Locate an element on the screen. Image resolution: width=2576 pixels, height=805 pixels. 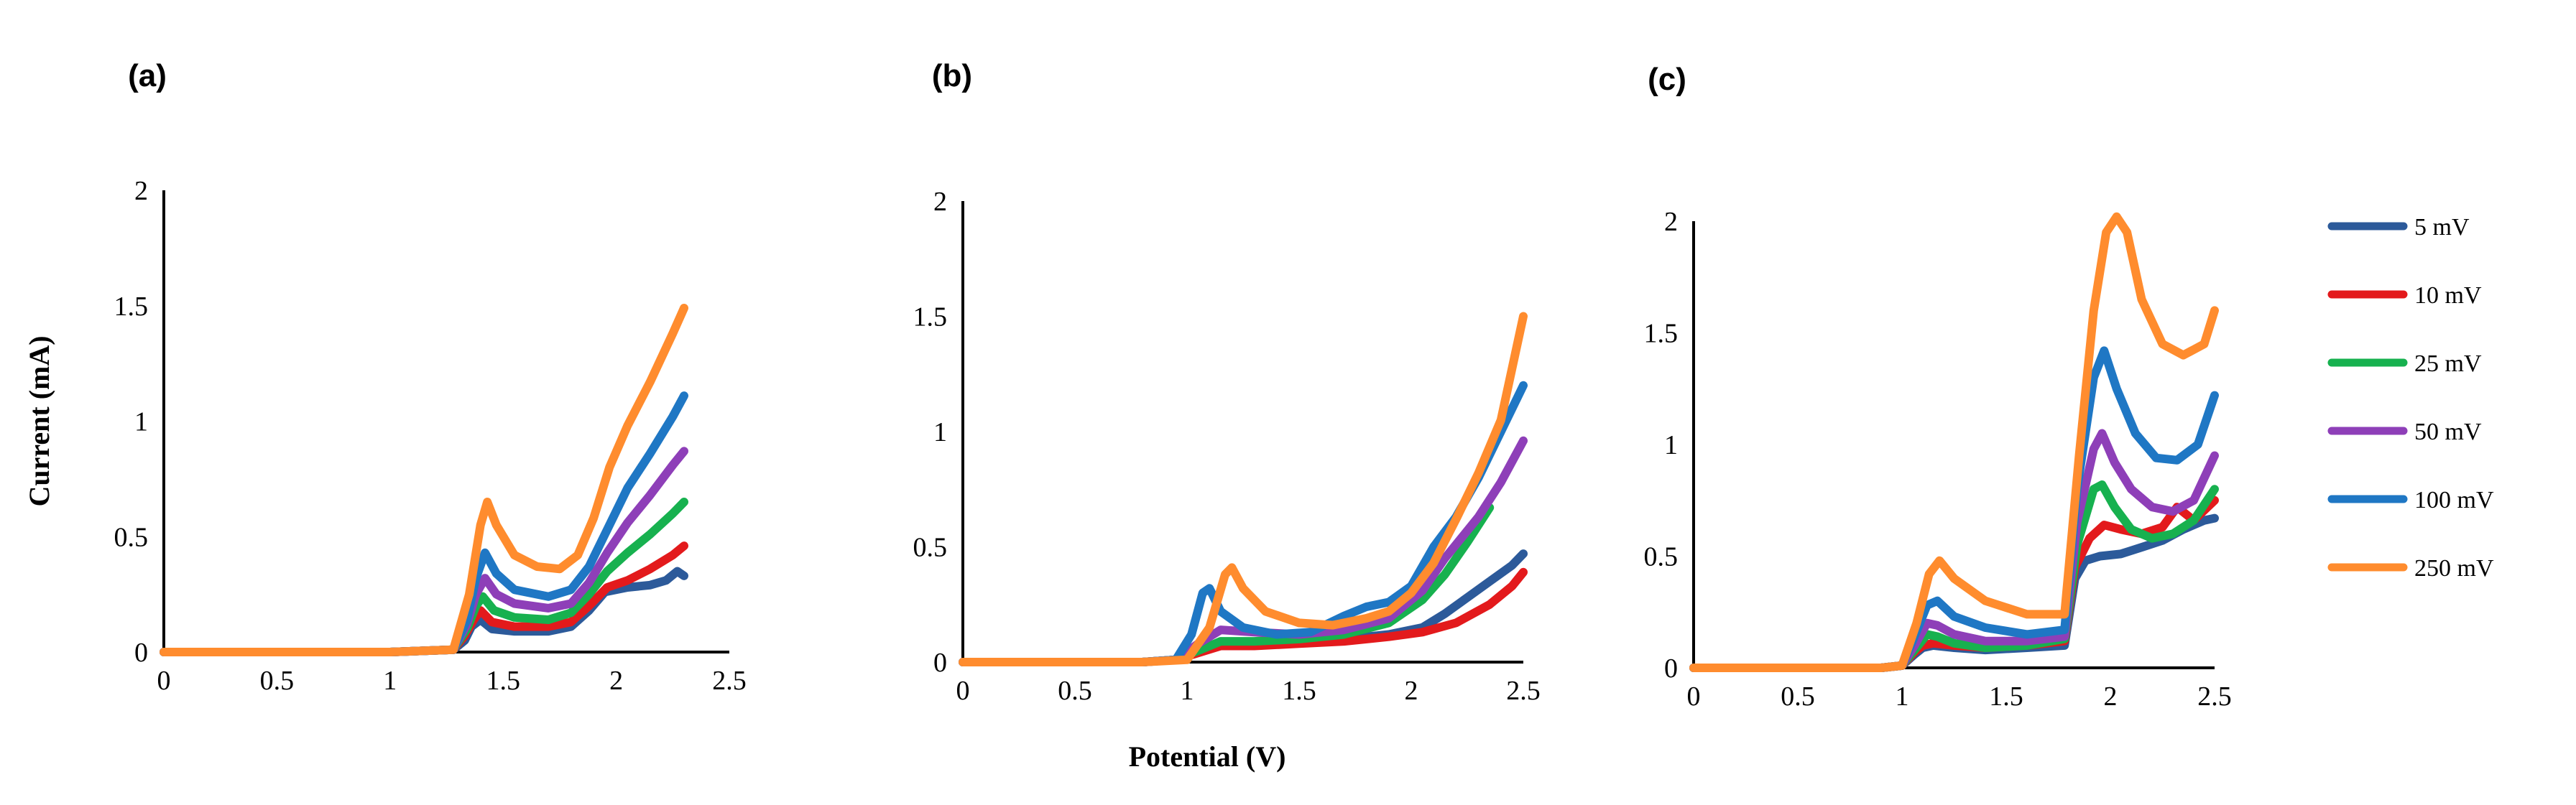
y-axis-title: Current (mA) is located at coordinates (39, 421).